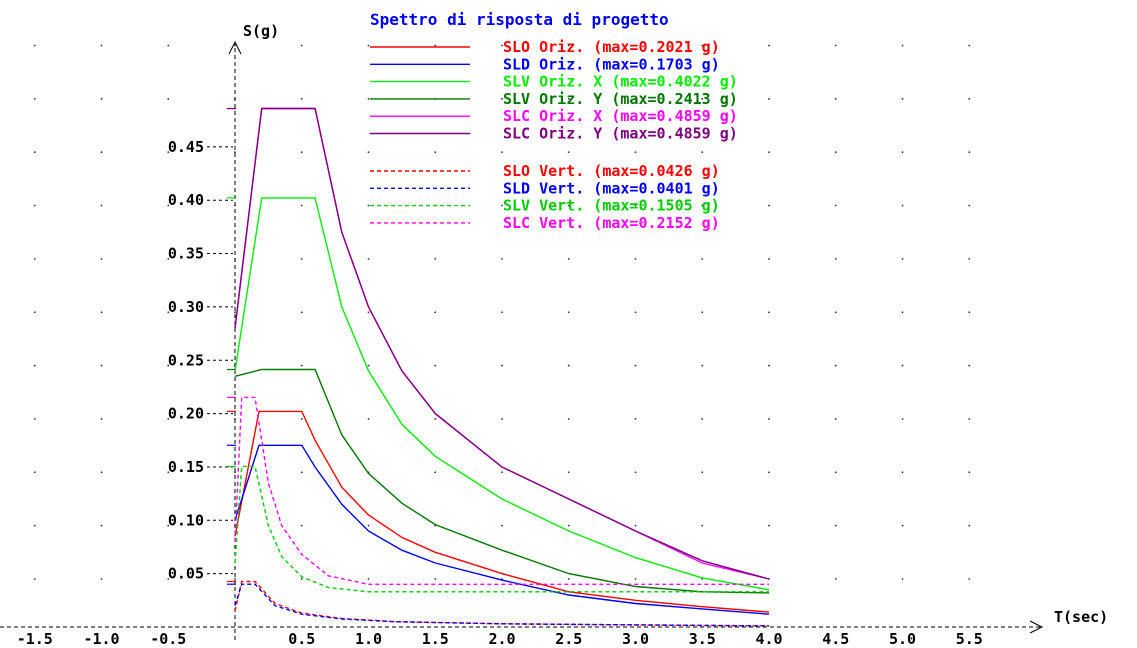  What do you see at coordinates (186, 467) in the screenshot?
I see `y-tick-label: 0.15` at bounding box center [186, 467].